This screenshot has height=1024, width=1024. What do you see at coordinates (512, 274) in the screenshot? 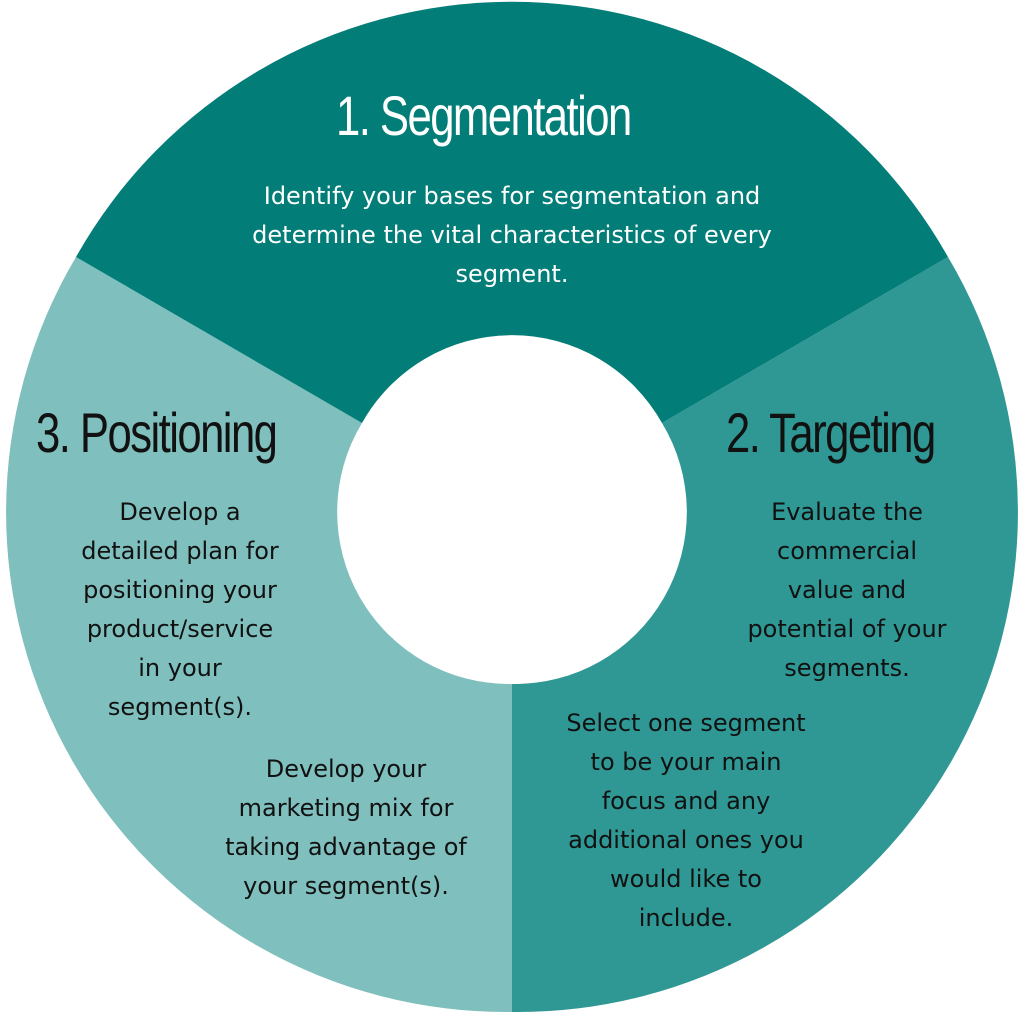
I see `text-line: segment.` at bounding box center [512, 274].